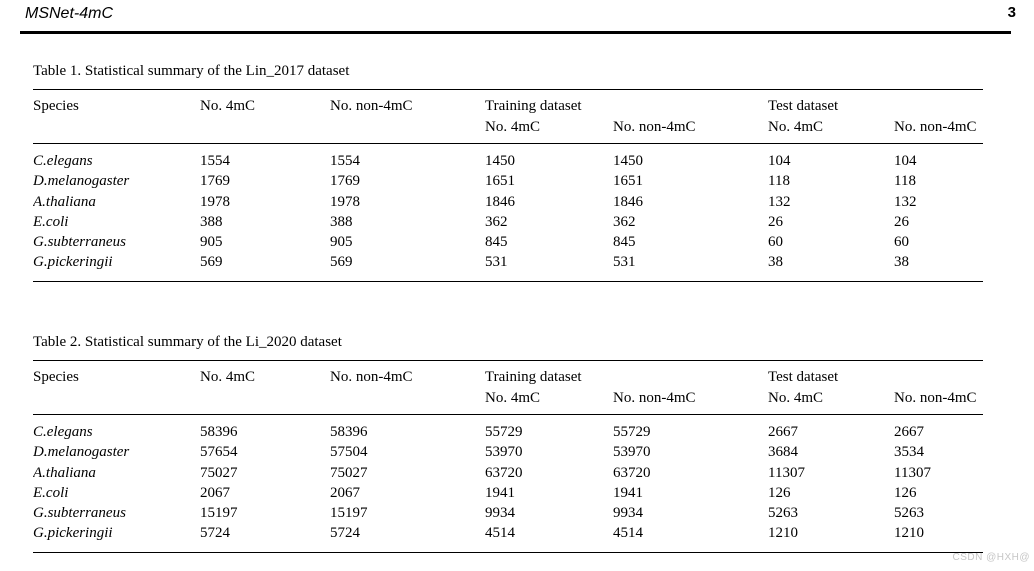 The image size is (1034, 571). What do you see at coordinates (500, 492) in the screenshot?
I see `value-cell: 1941` at bounding box center [500, 492].